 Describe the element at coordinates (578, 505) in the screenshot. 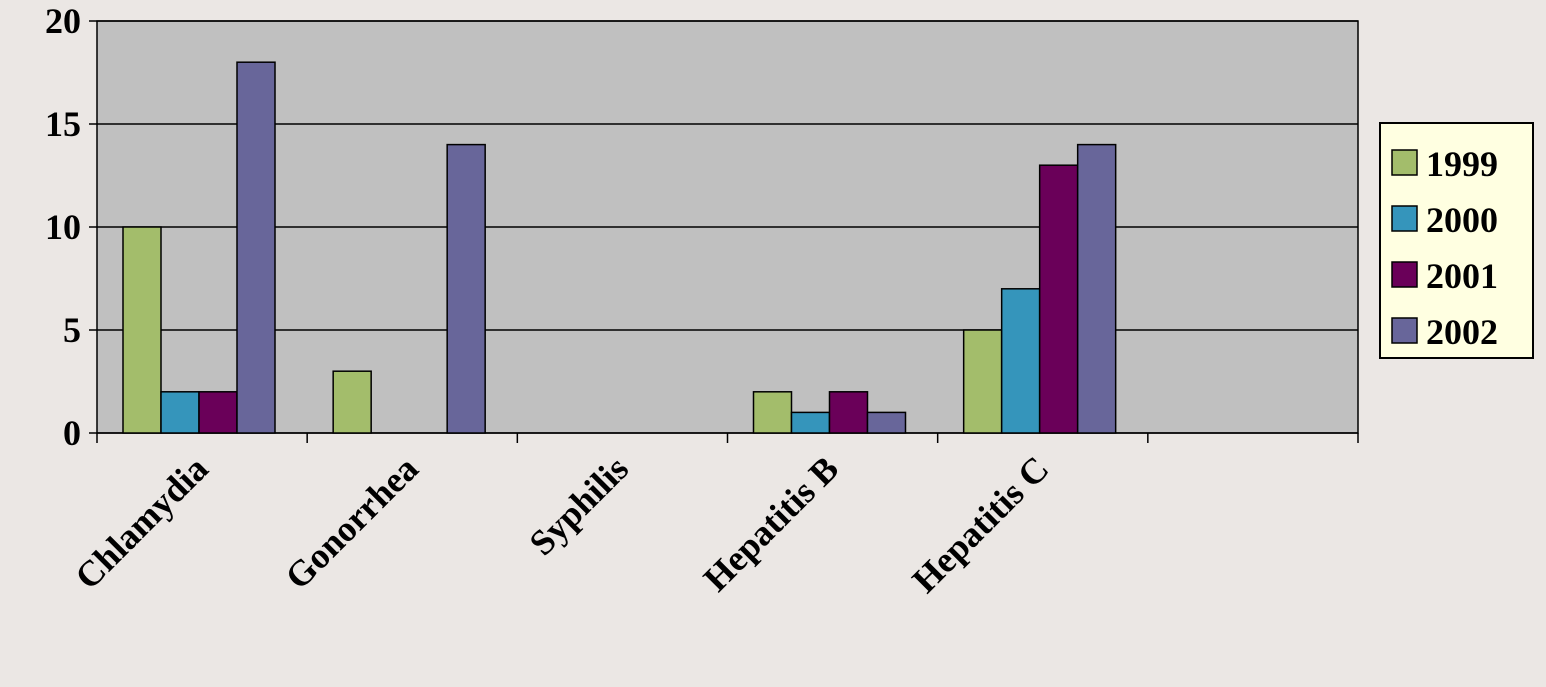

I see `x-tick-label: Syphilis` at that location.